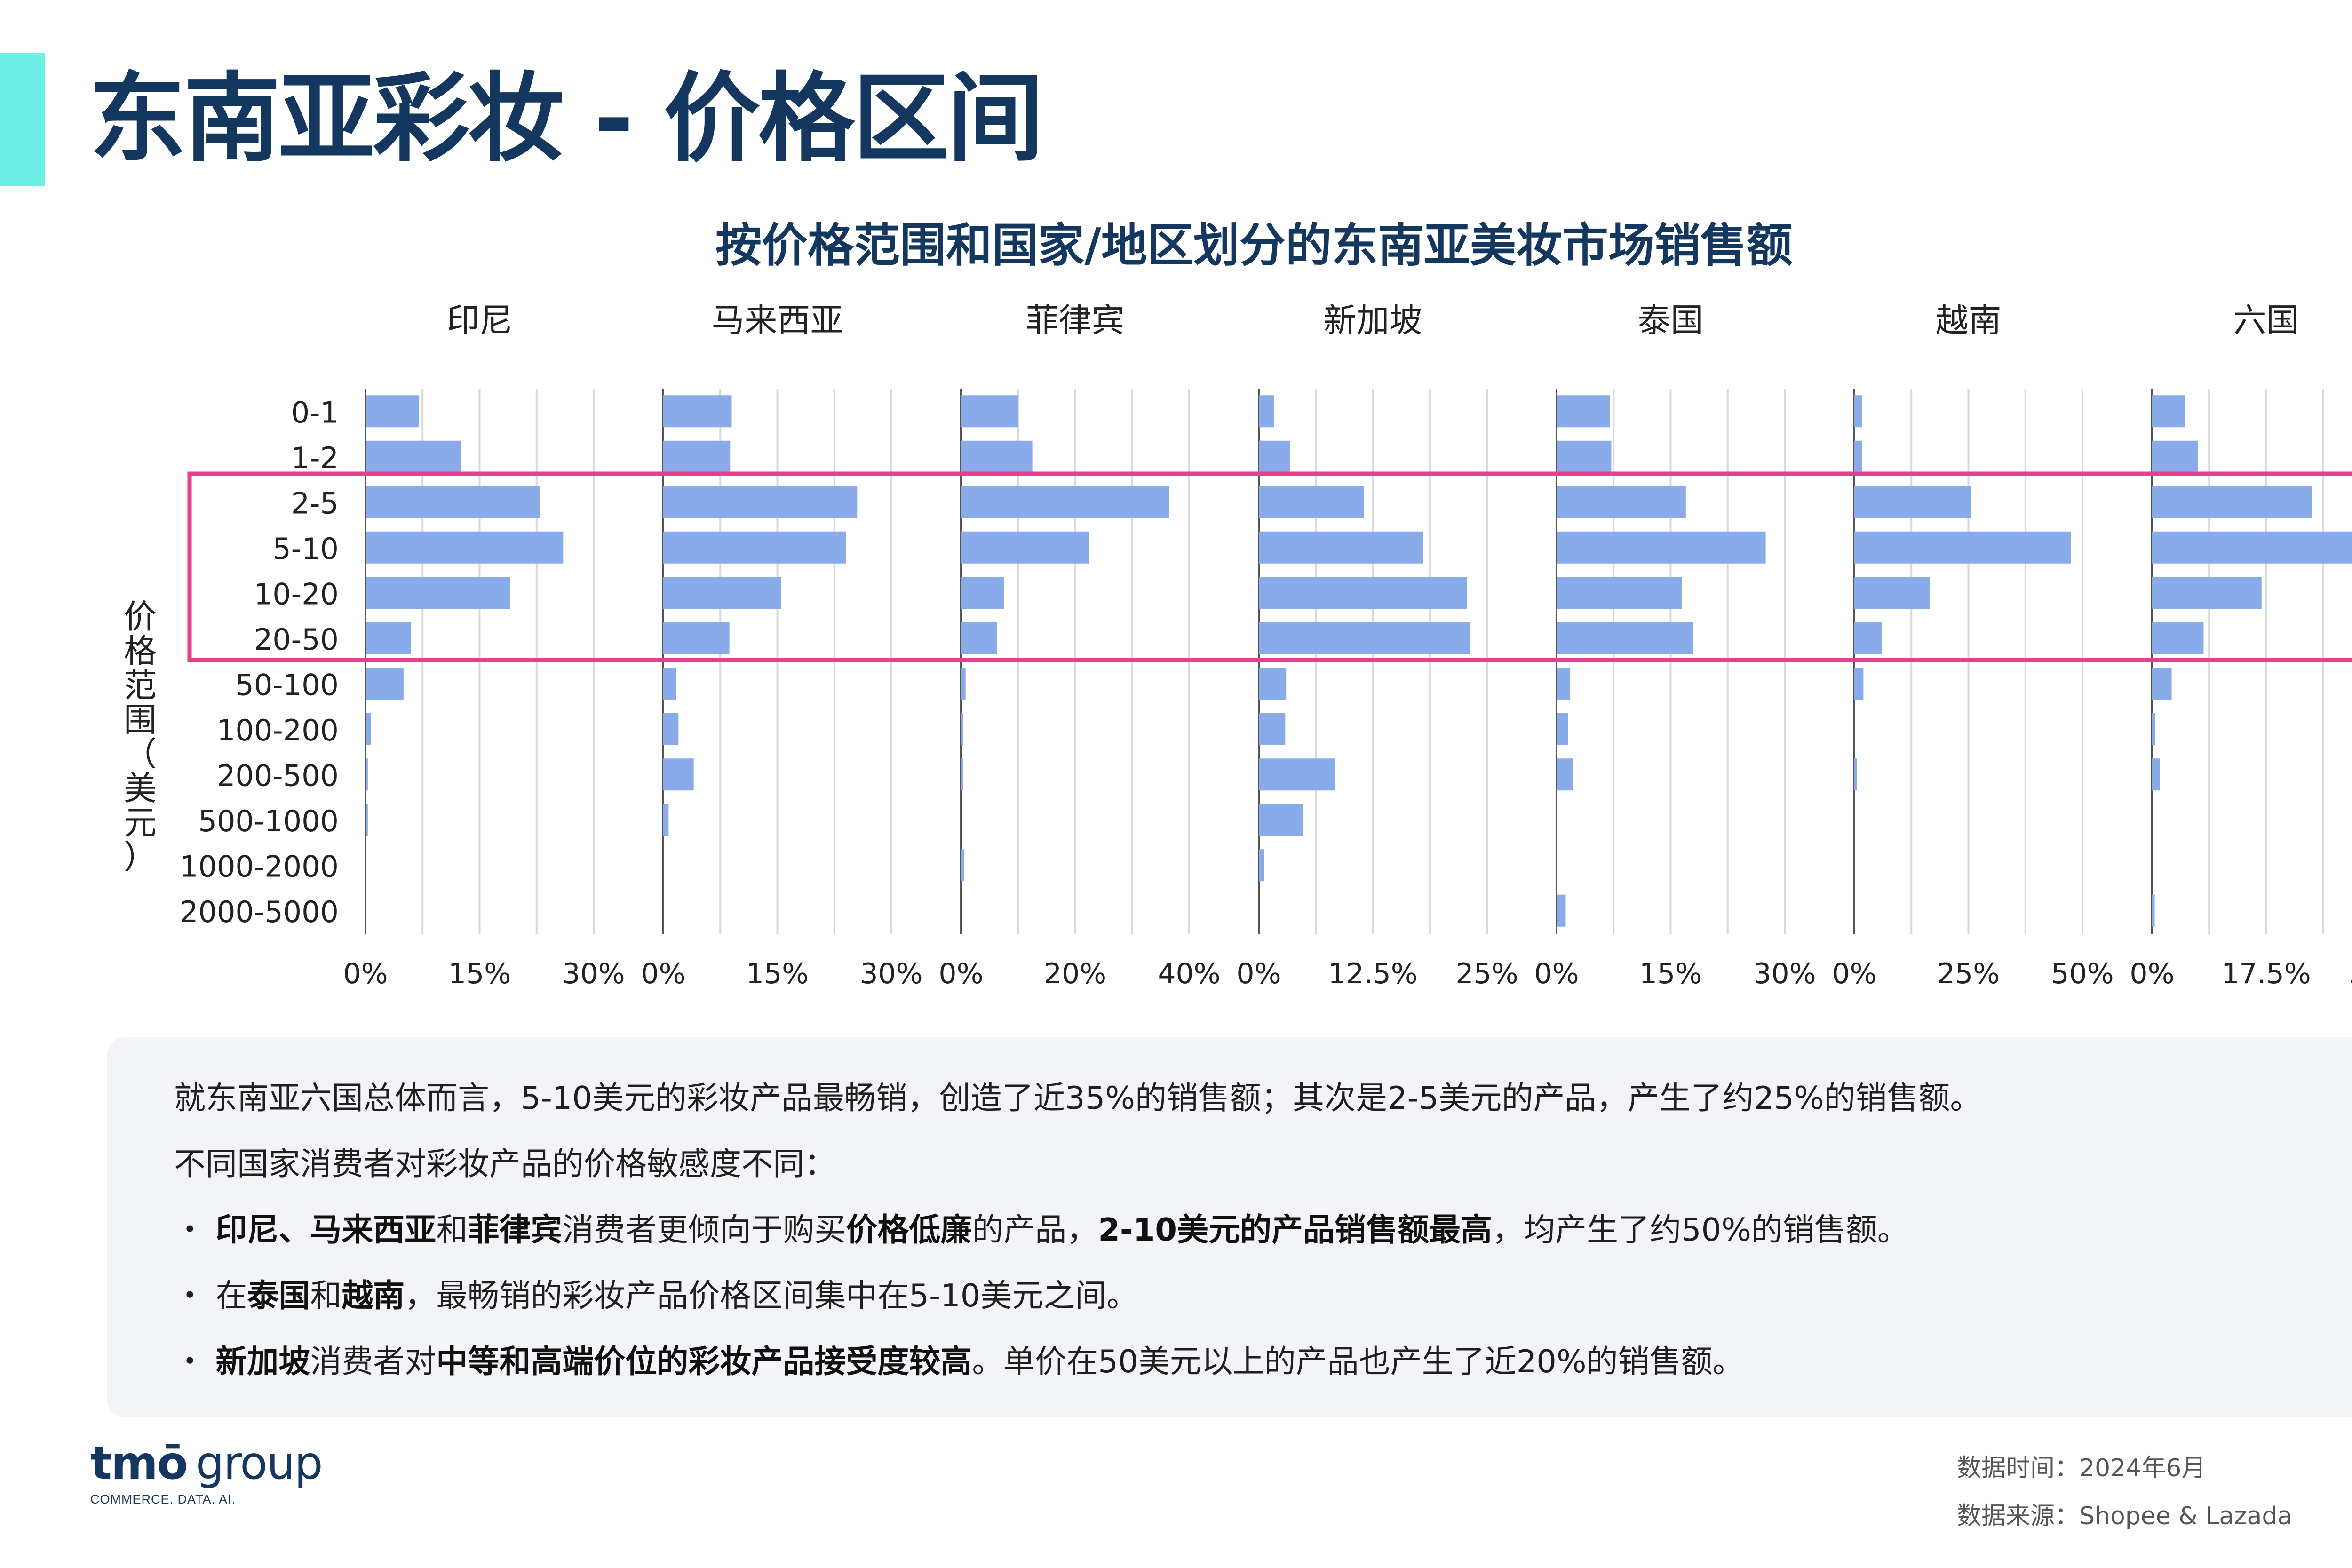  Describe the element at coordinates (1189, 973) in the screenshot. I see `x-tick-label: 40%` at that location.